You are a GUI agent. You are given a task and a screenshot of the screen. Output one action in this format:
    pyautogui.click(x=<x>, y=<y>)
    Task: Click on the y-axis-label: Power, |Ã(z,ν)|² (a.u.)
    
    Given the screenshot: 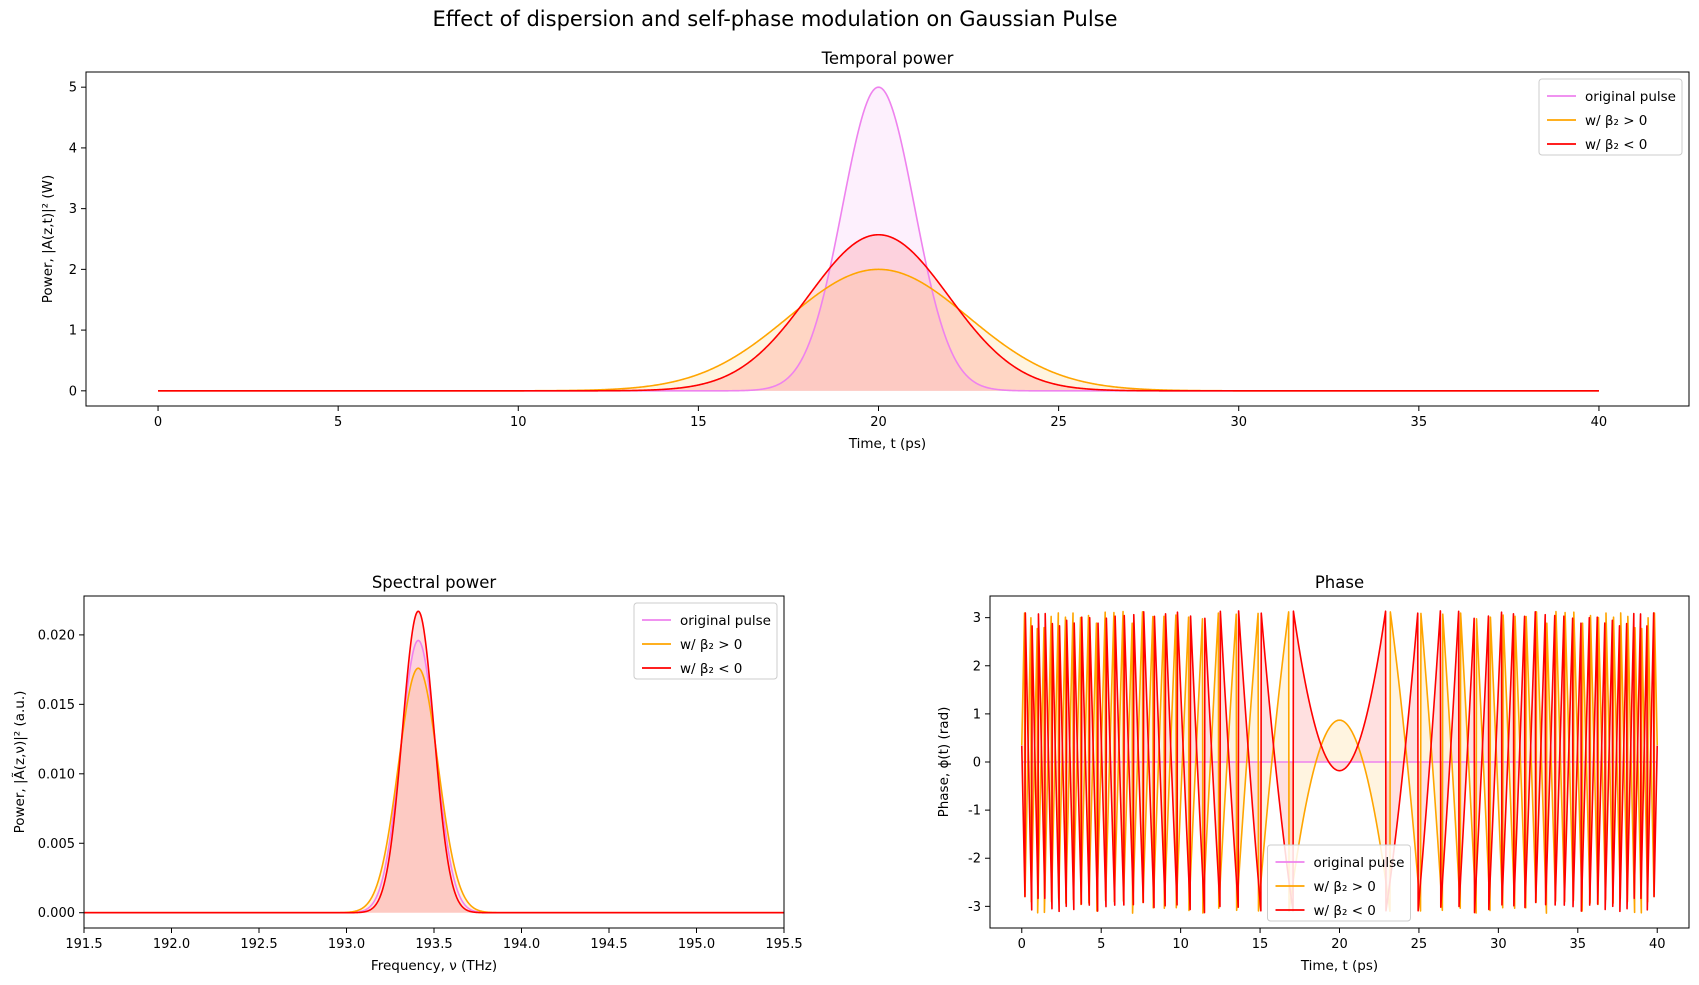 What is the action you would take?
    pyautogui.click(x=19, y=762)
    